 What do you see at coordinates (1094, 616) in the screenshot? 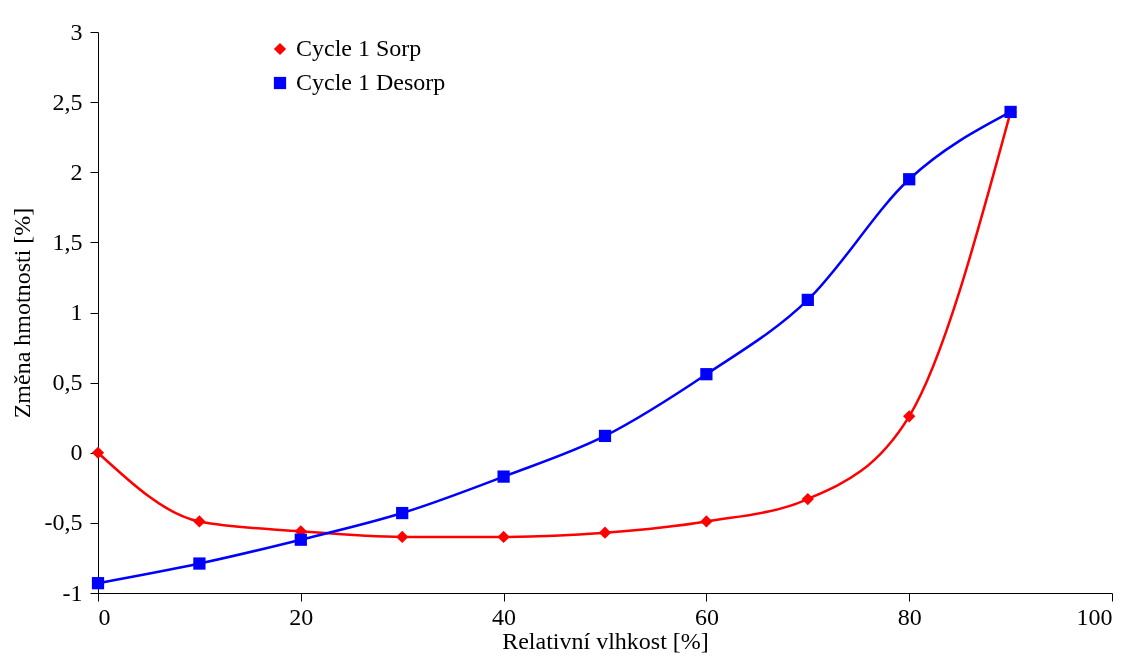
I see `x-tick-label: 100` at bounding box center [1094, 616].